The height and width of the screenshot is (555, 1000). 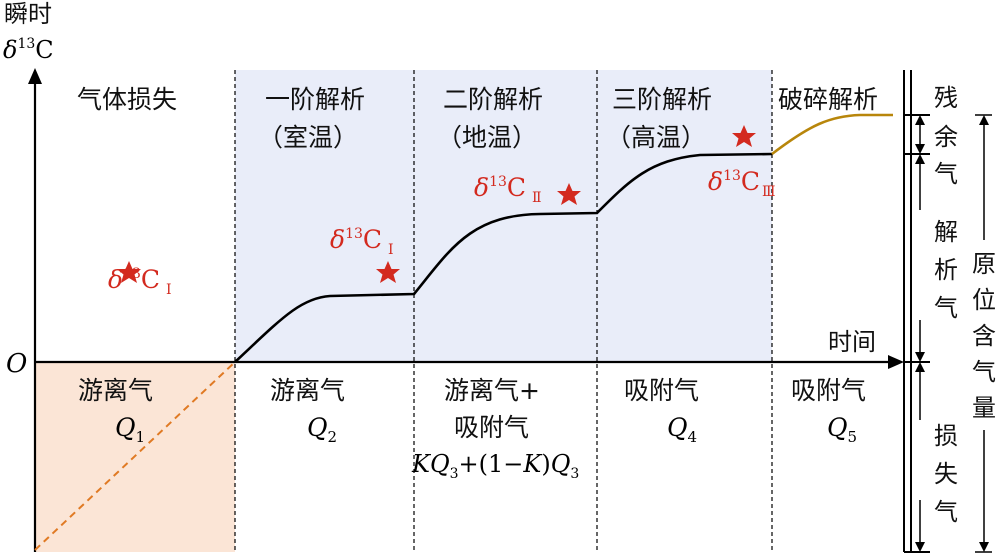 What do you see at coordinates (493, 99) in the screenshot?
I see `stage-label-second-desorption: 二阶解析` at bounding box center [493, 99].